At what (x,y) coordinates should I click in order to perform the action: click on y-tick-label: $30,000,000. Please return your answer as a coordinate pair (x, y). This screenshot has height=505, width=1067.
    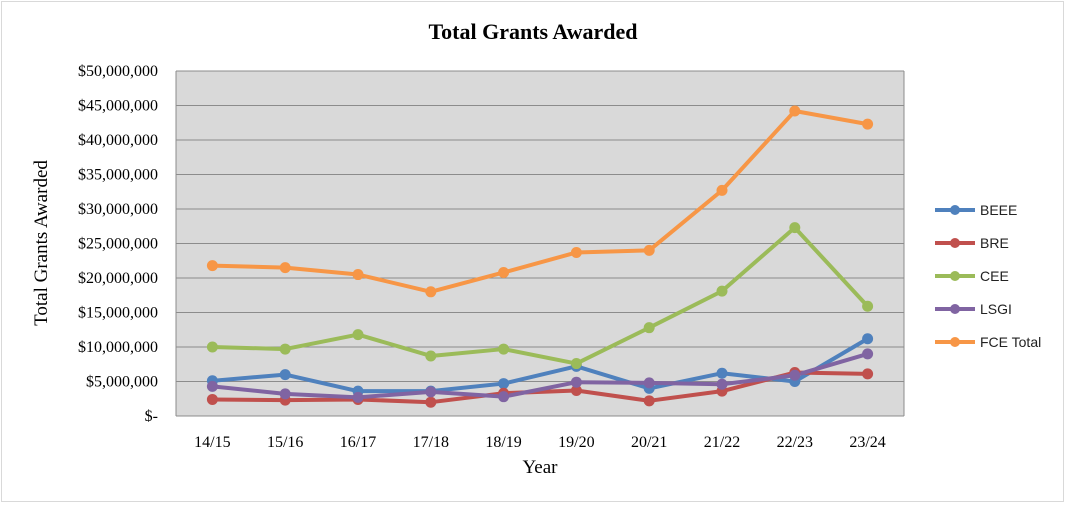
    Looking at the image, I should click on (118, 209).